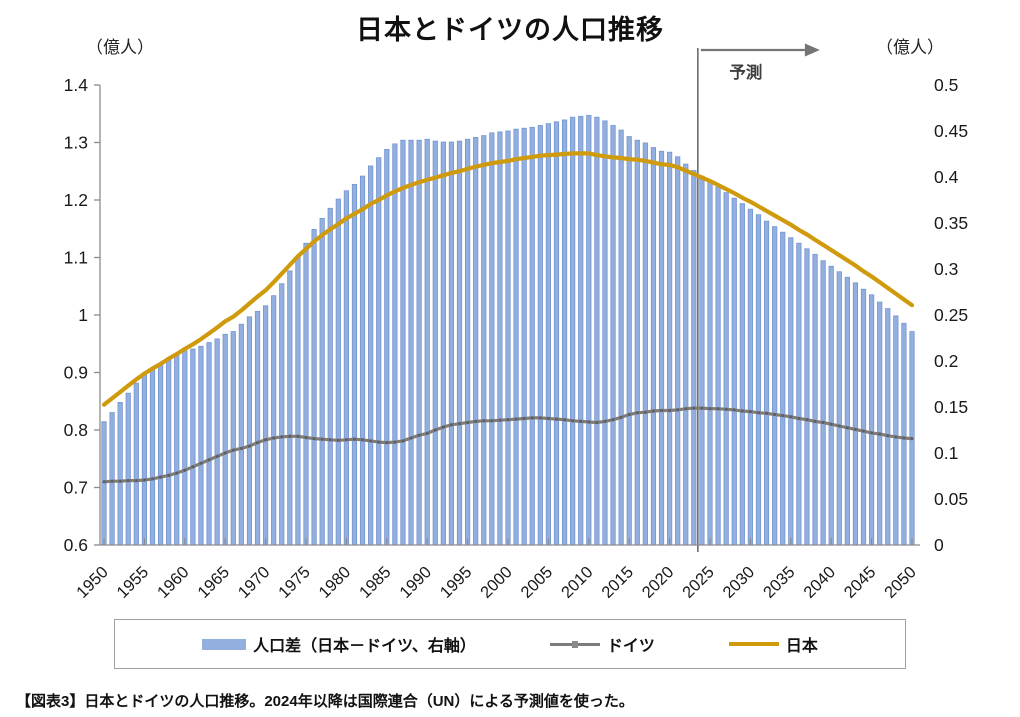 The height and width of the screenshot is (717, 1020). I want to click on x-axis-tick-label: 2035, so click(779, 582).